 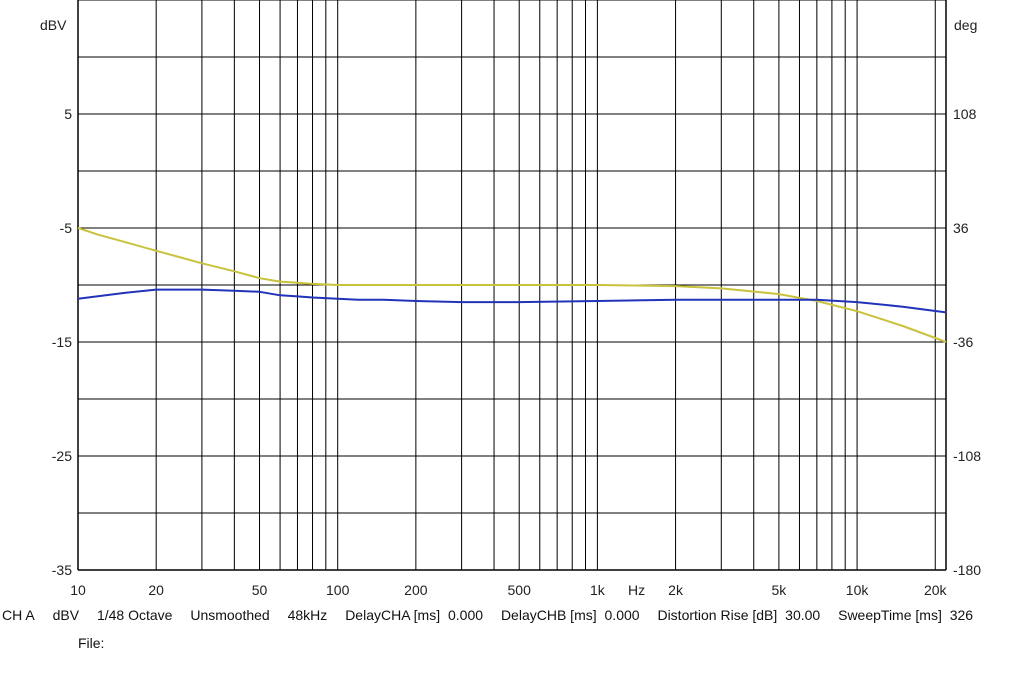 I want to click on status-delay-b-value: 0.000, so click(x=622, y=615).